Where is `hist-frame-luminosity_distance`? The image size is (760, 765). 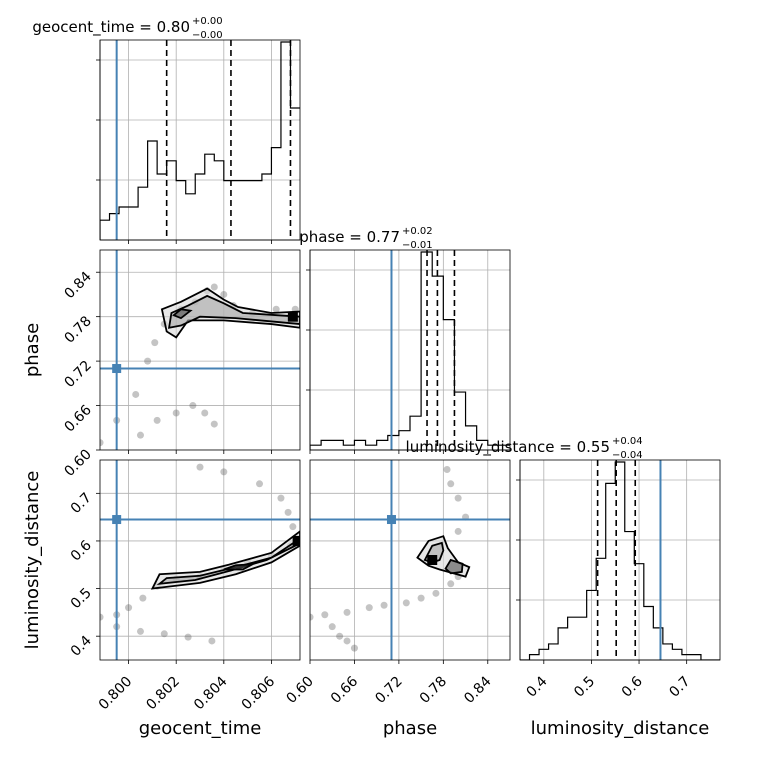 hist-frame-luminosity_distance is located at coordinates (620, 560).